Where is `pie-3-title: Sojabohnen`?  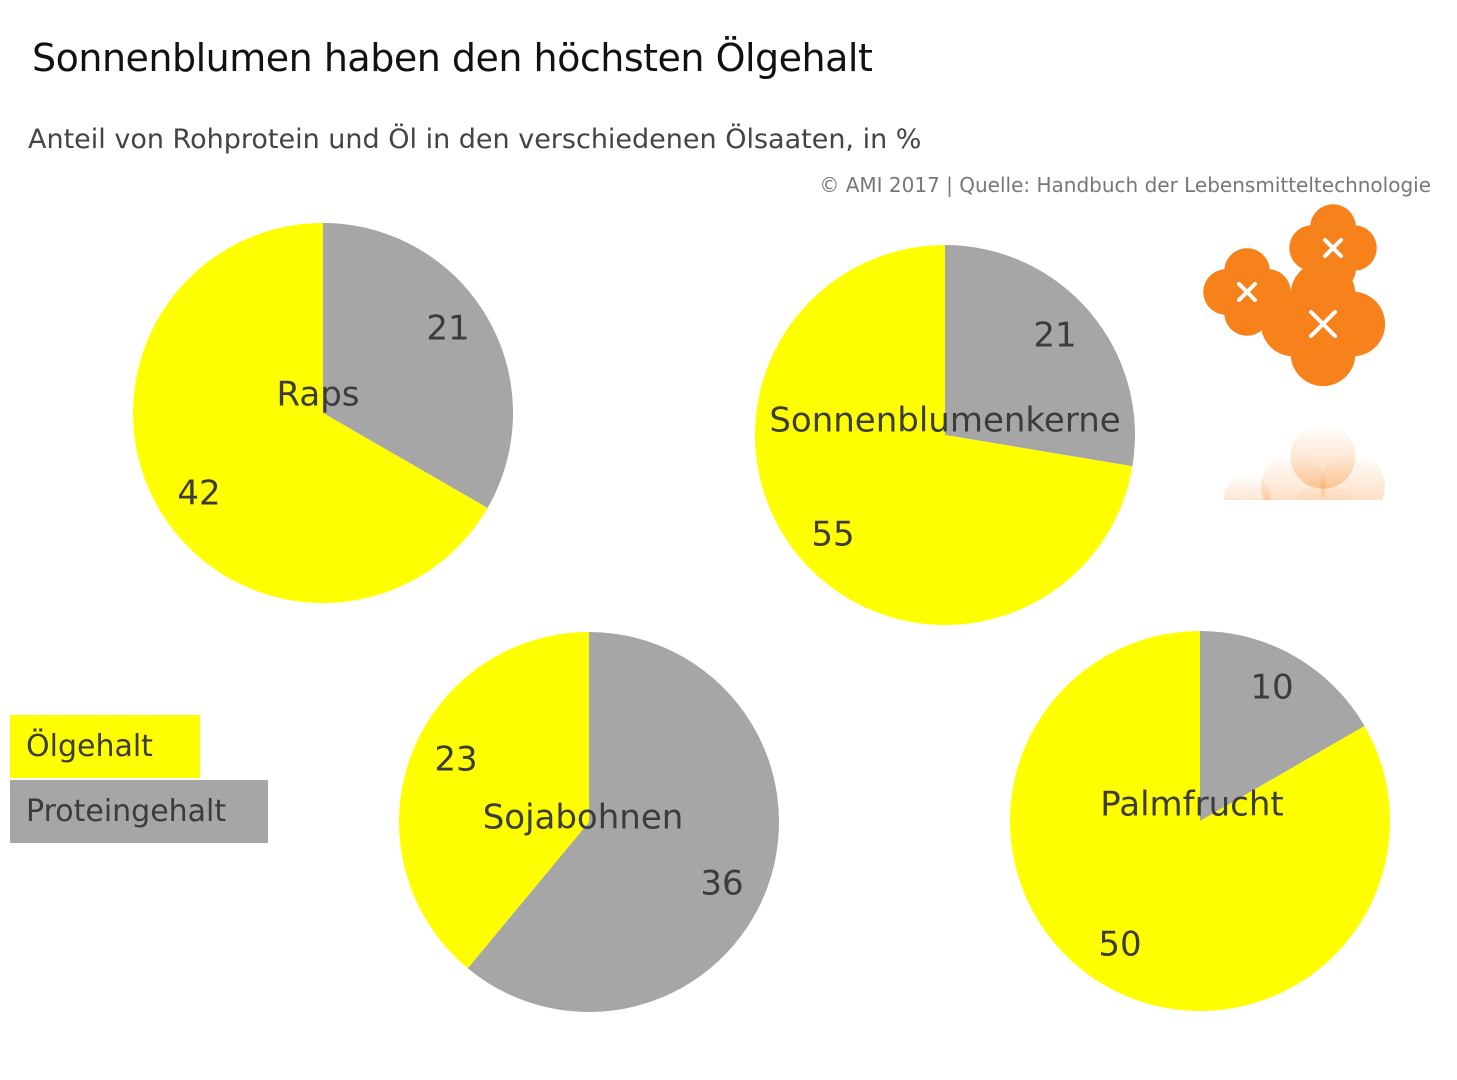 pie-3-title: Sojabohnen is located at coordinates (583, 818).